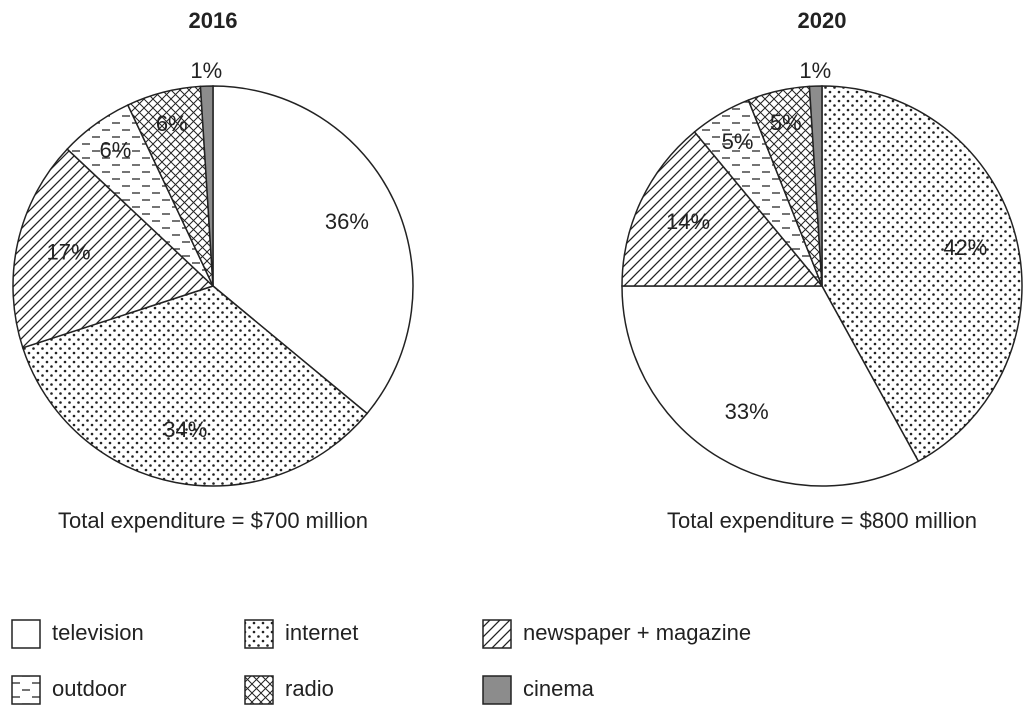 The height and width of the screenshot is (718, 1030). What do you see at coordinates (321, 632) in the screenshot?
I see `legend-label: internet` at bounding box center [321, 632].